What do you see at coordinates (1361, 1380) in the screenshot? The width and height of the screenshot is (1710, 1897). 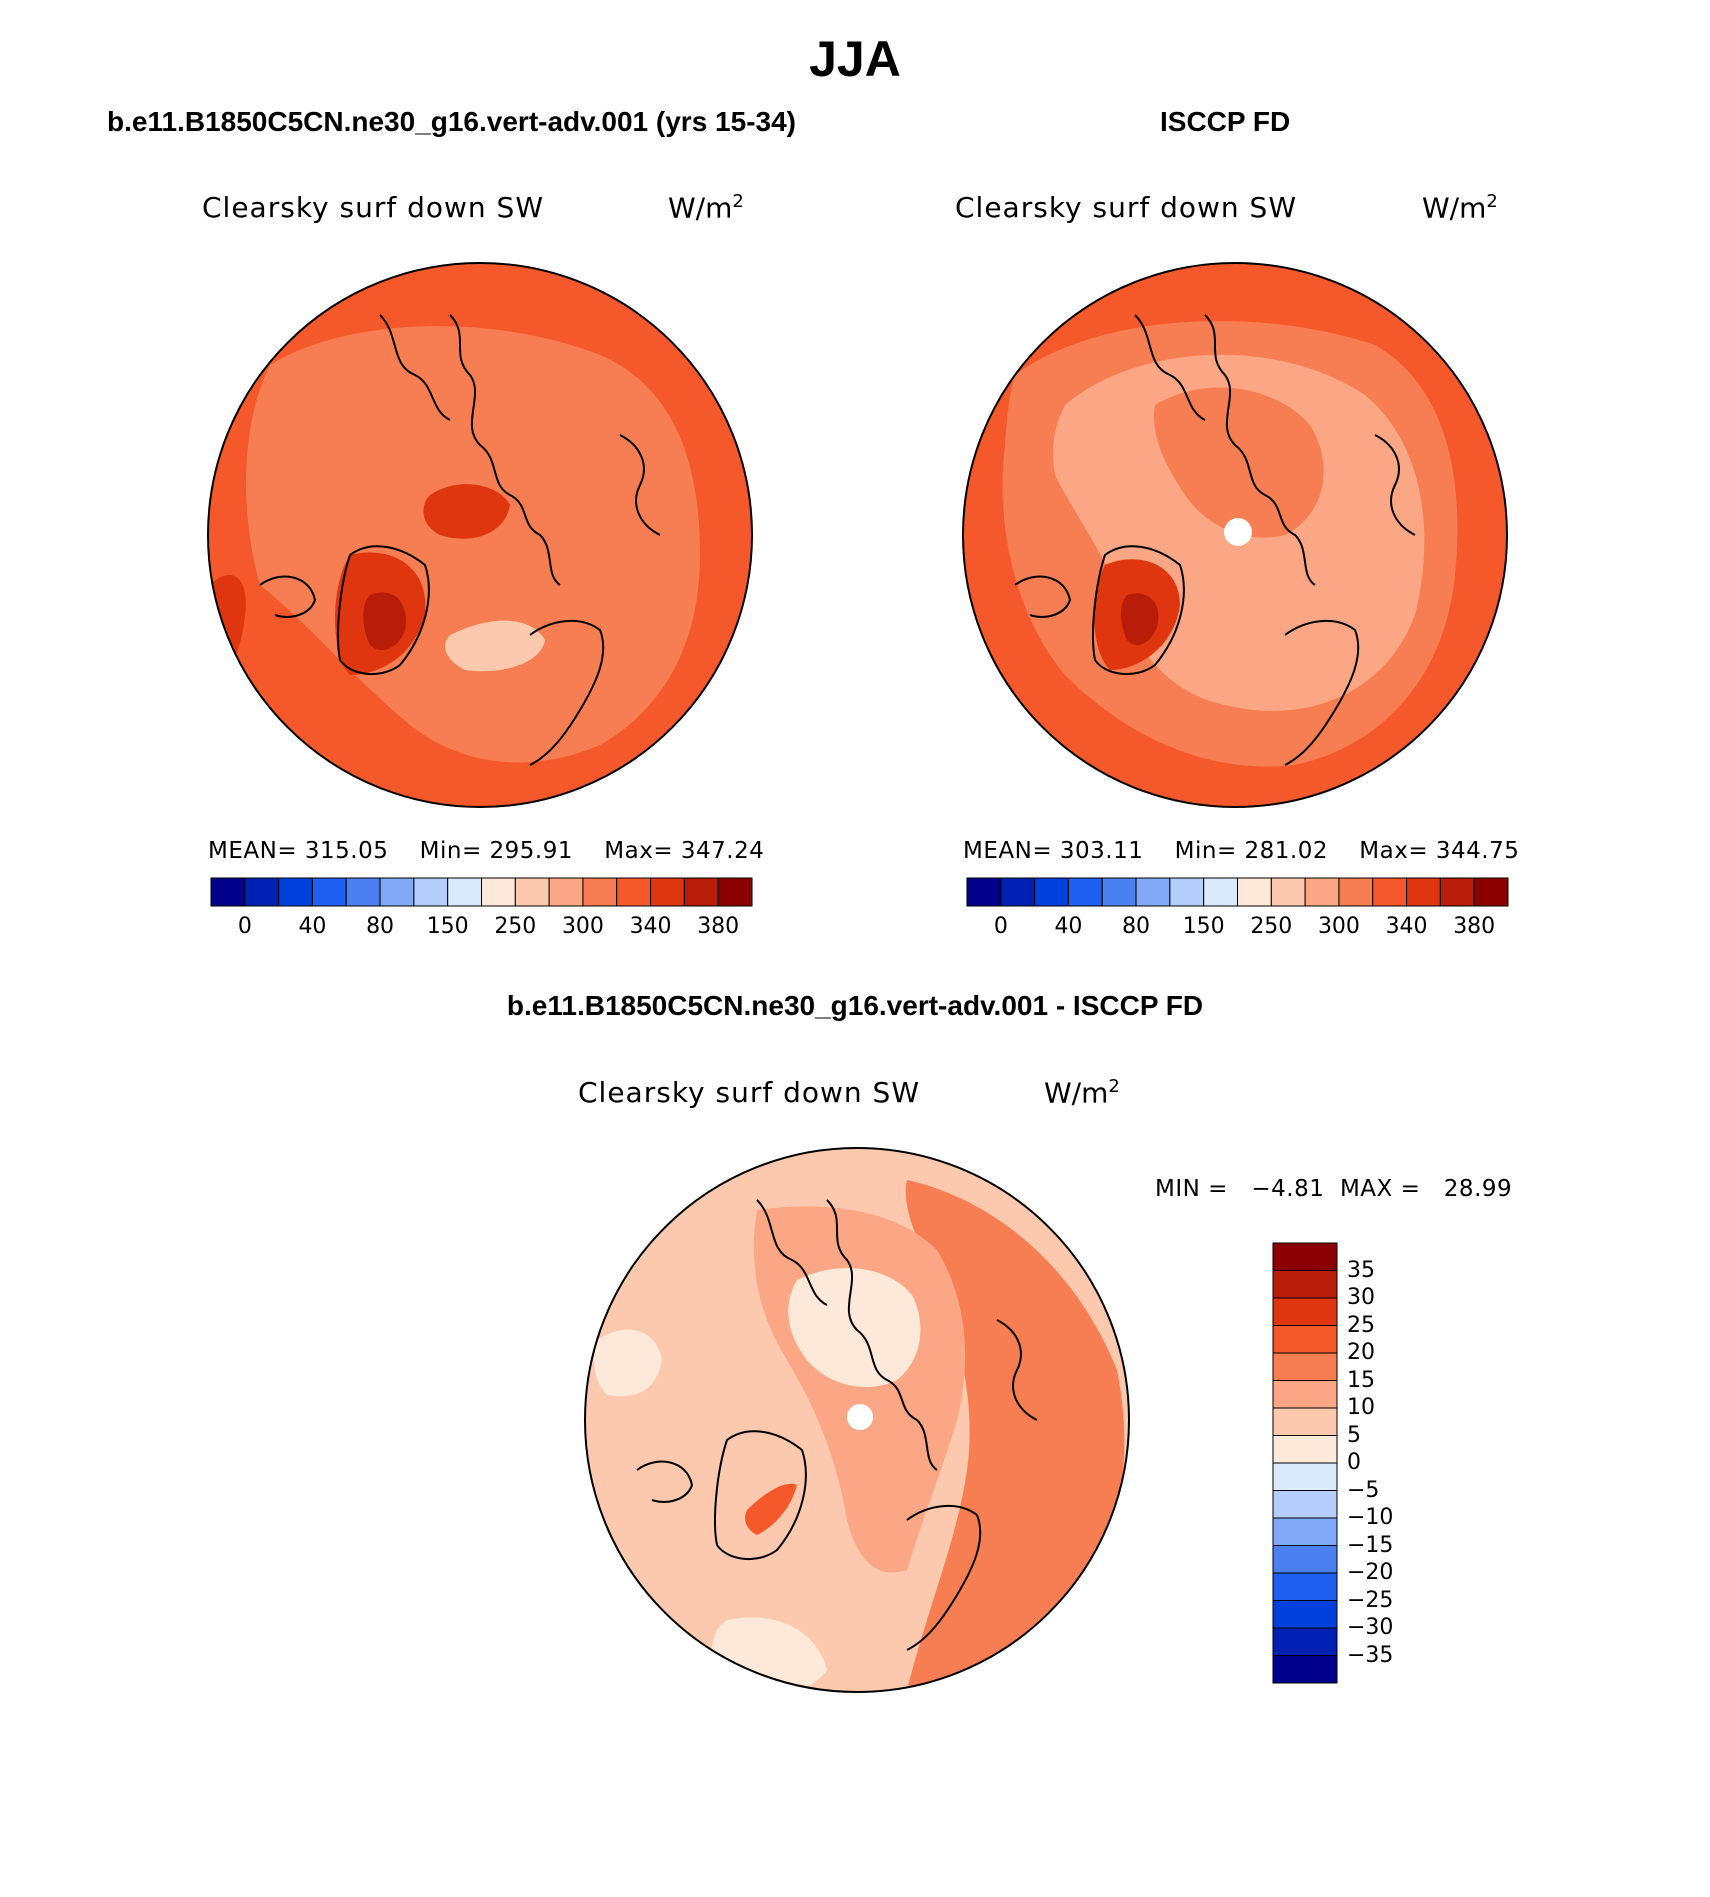 I see `colorbar-tick-label: 15` at bounding box center [1361, 1380].